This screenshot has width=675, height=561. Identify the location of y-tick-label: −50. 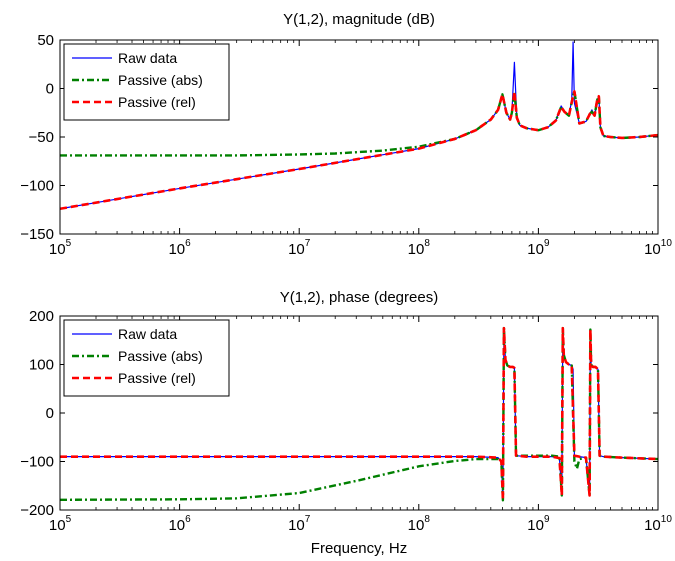
(41, 137).